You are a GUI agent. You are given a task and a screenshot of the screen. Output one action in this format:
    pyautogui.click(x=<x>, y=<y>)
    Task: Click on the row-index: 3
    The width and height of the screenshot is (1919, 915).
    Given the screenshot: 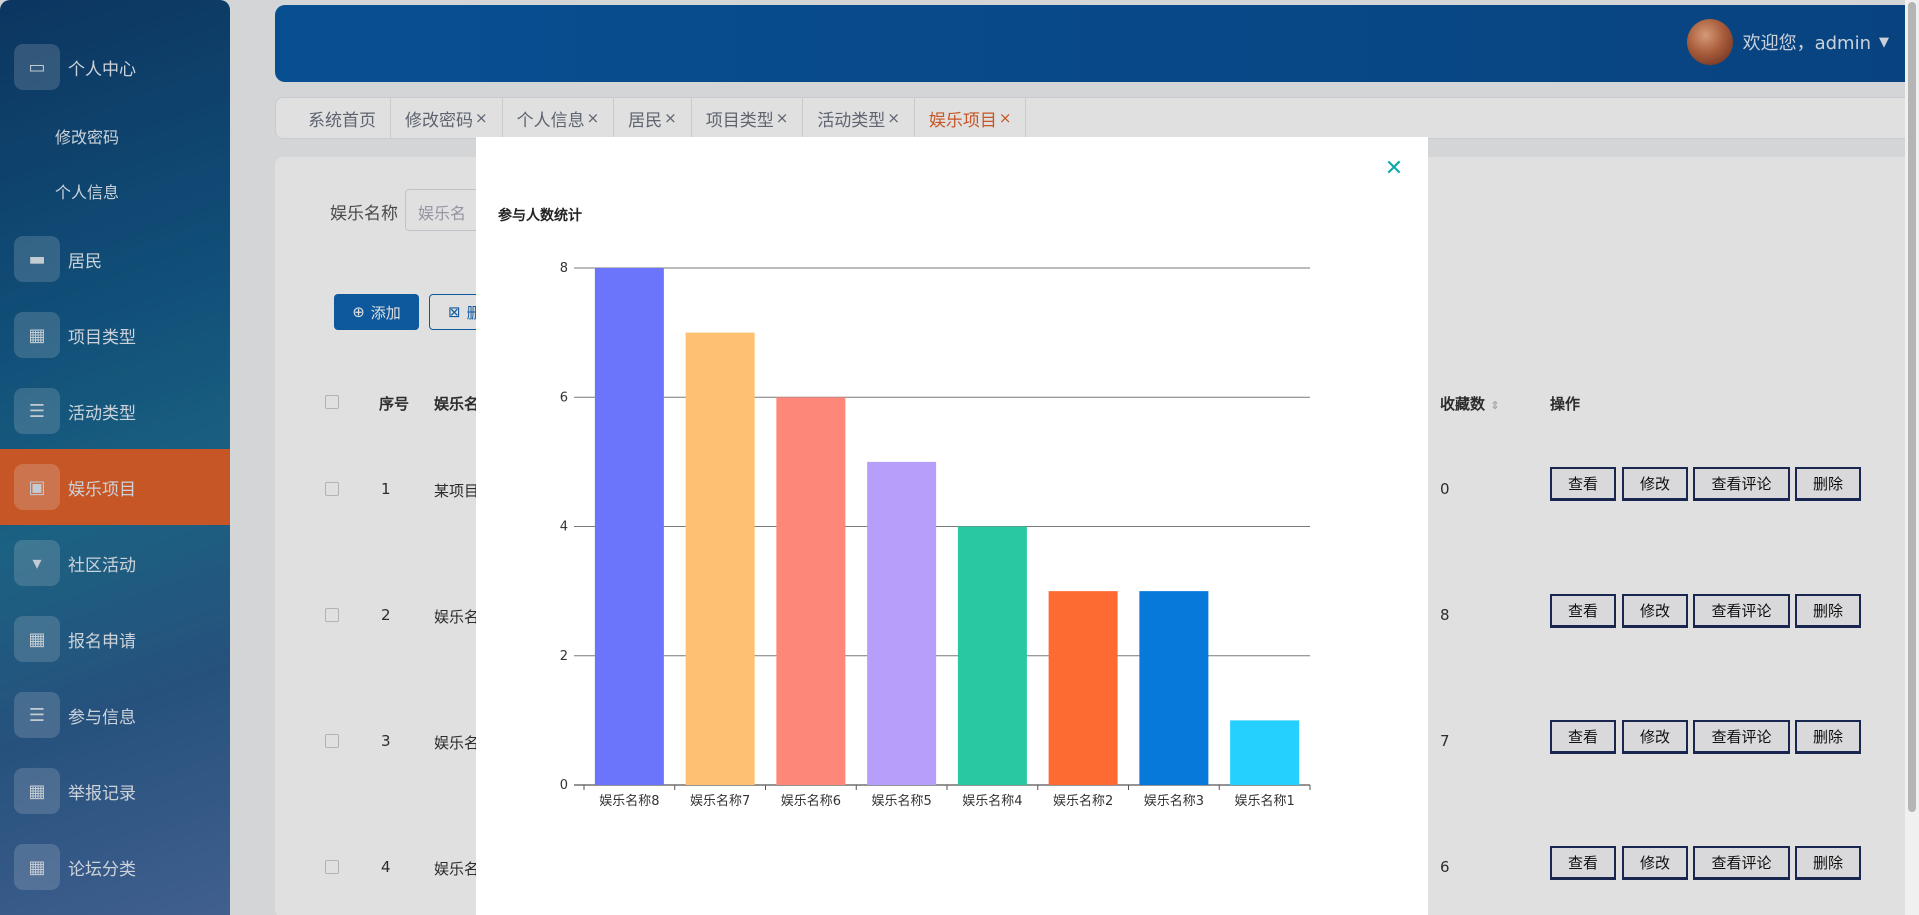 What is the action you would take?
    pyautogui.click(x=386, y=741)
    